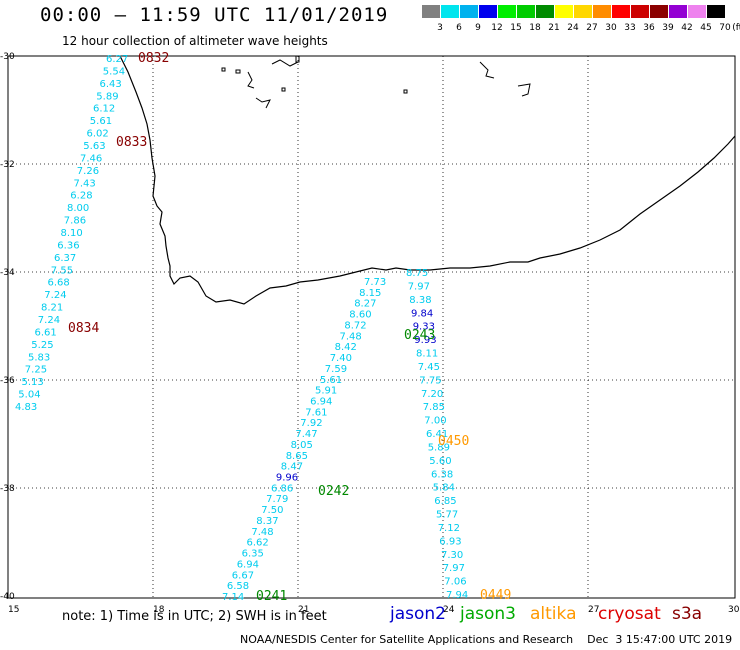  I want to click on wave-height-label: 7.43, so click(85, 183).